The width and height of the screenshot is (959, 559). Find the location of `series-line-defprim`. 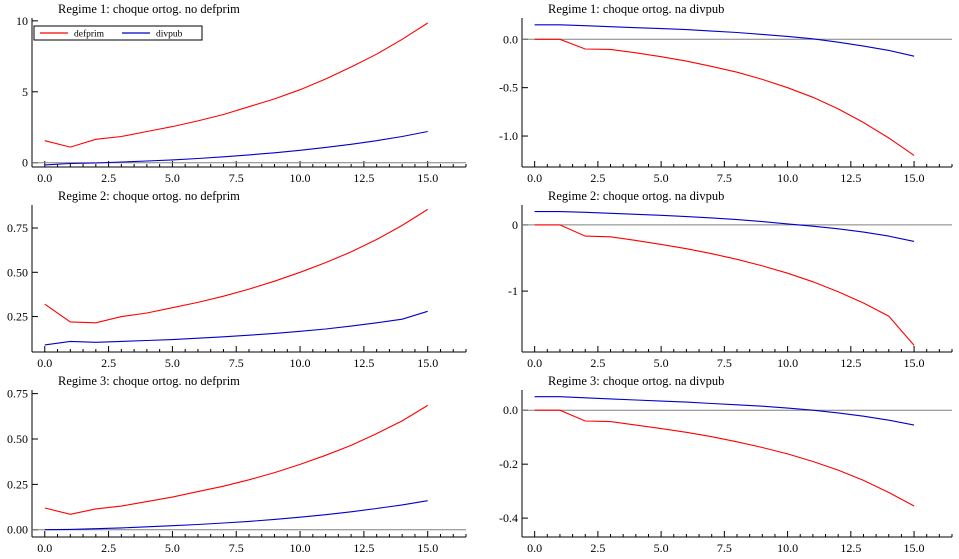

series-line-defprim is located at coordinates (236, 85).